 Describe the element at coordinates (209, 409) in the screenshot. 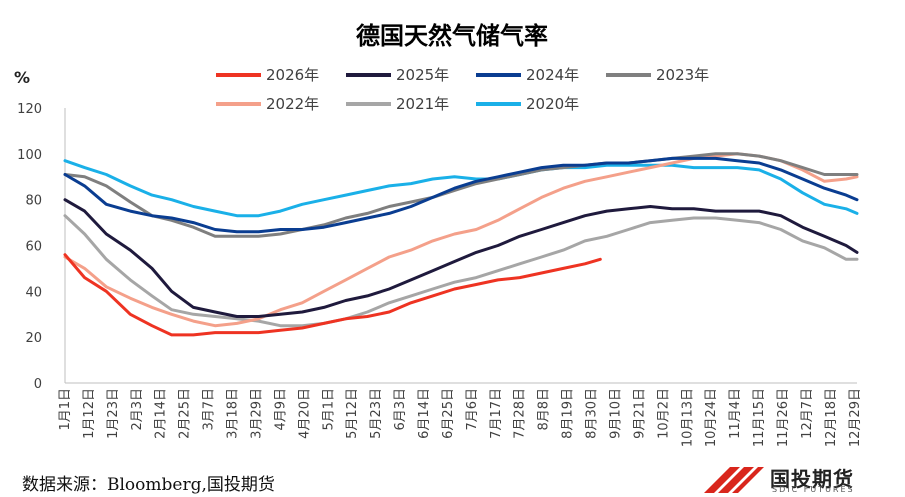

I see `x-tick-label: 3月7日` at that location.